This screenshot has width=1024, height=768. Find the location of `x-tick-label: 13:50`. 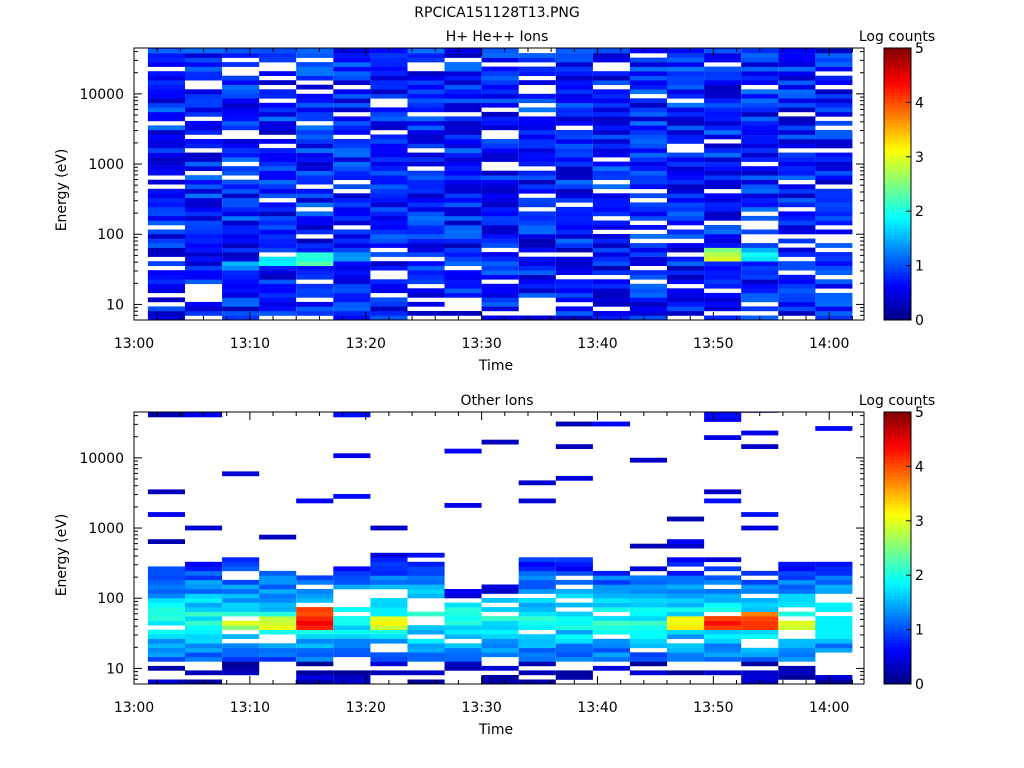

x-tick-label: 13:50 is located at coordinates (713, 344).